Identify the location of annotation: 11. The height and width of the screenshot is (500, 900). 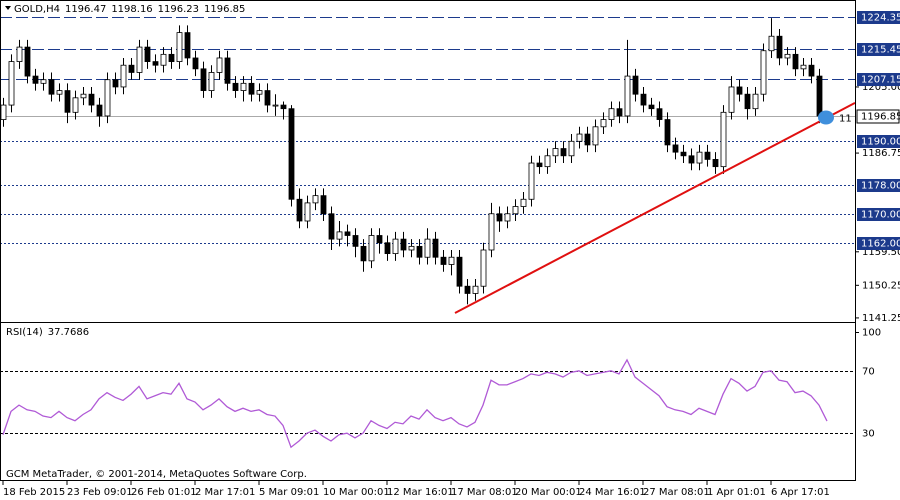
(845, 119).